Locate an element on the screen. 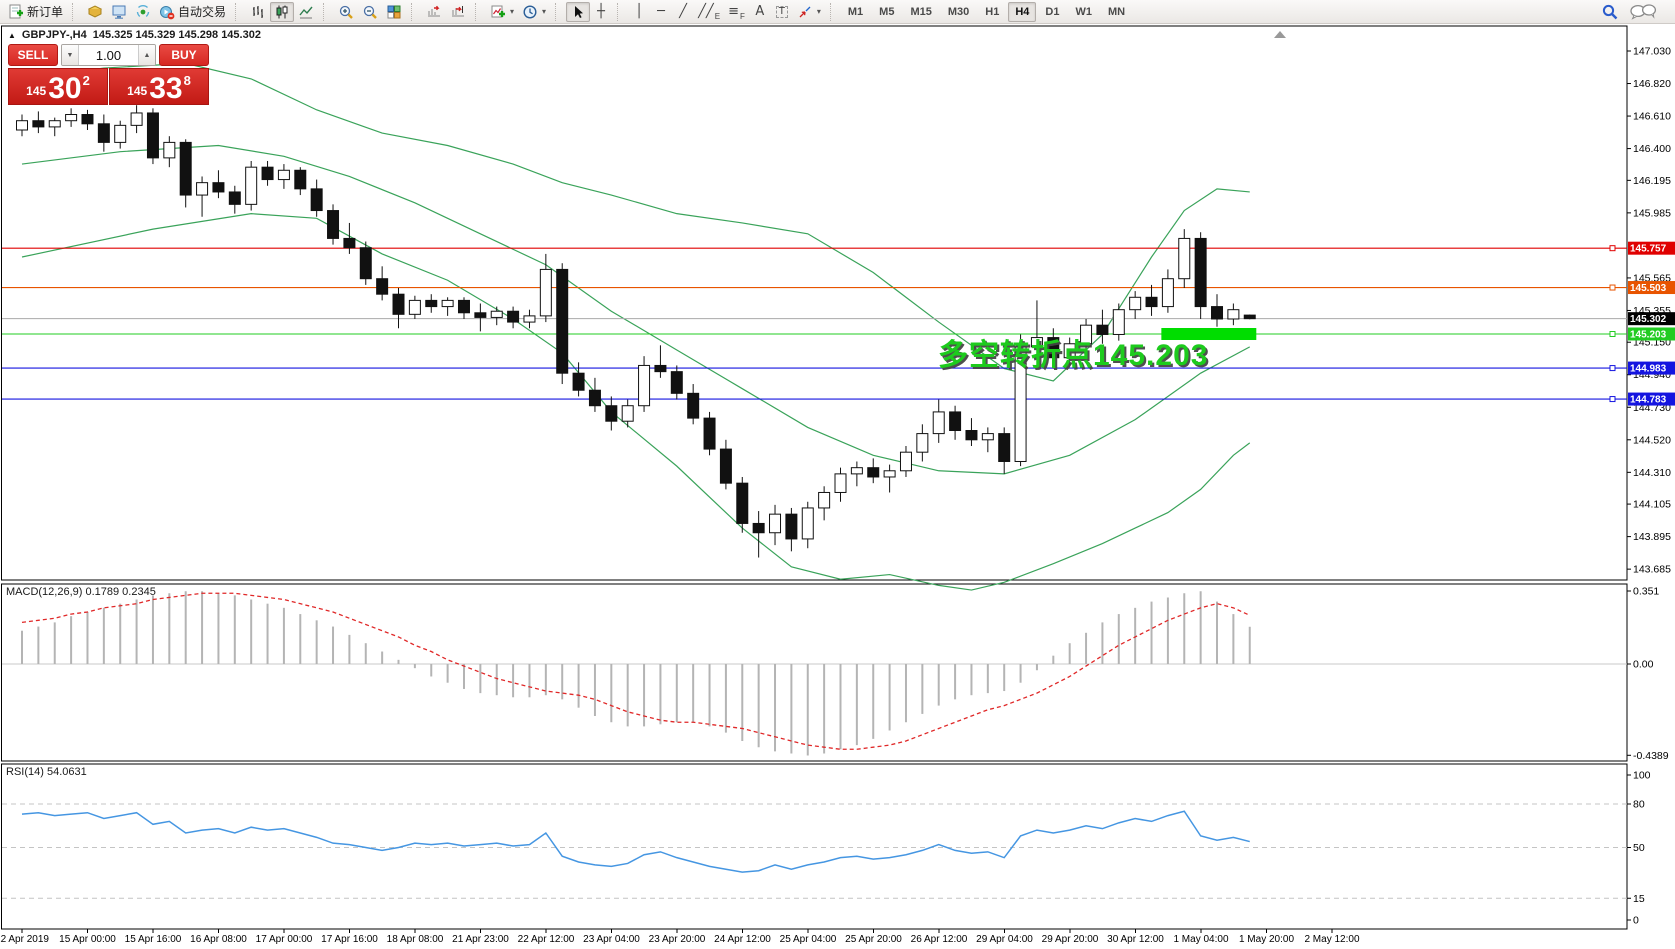 The image size is (1675, 949). timeframe-h4-button: H4 is located at coordinates (1022, 11).